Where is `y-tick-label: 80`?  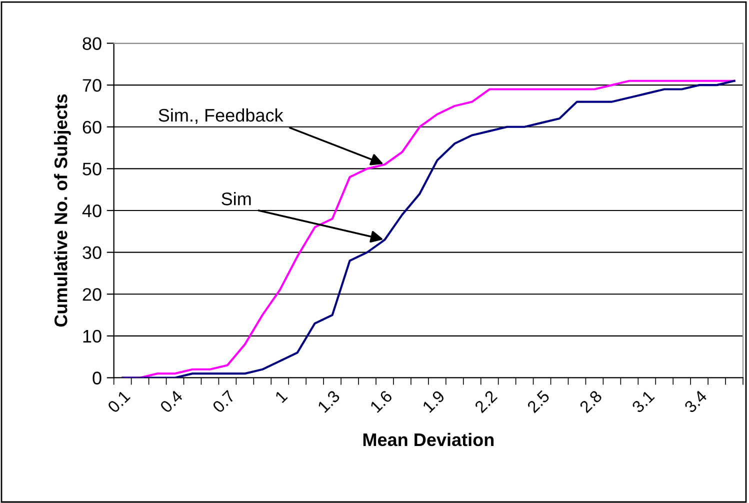 y-tick-label: 80 is located at coordinates (92, 43).